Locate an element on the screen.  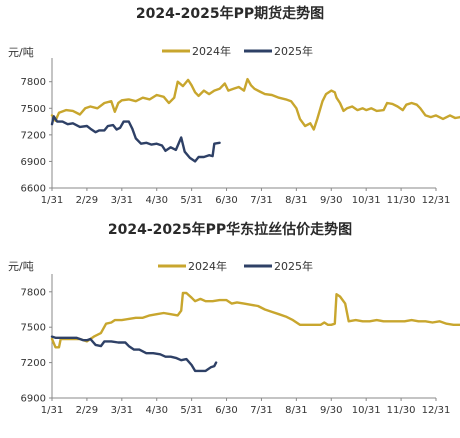
chart-1-legend-label-2025: 2025年 is located at coordinates (293, 51).